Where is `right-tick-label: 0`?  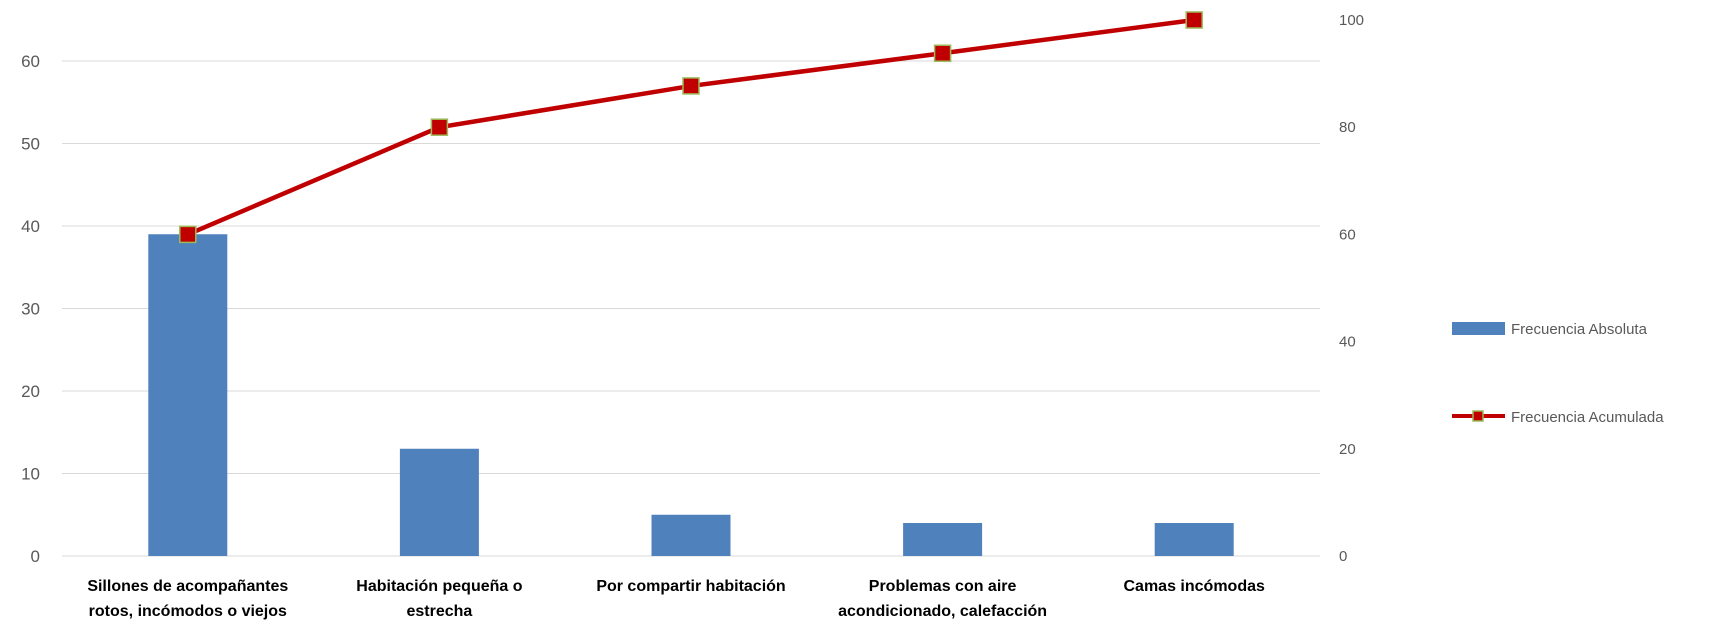 right-tick-label: 0 is located at coordinates (1343, 556).